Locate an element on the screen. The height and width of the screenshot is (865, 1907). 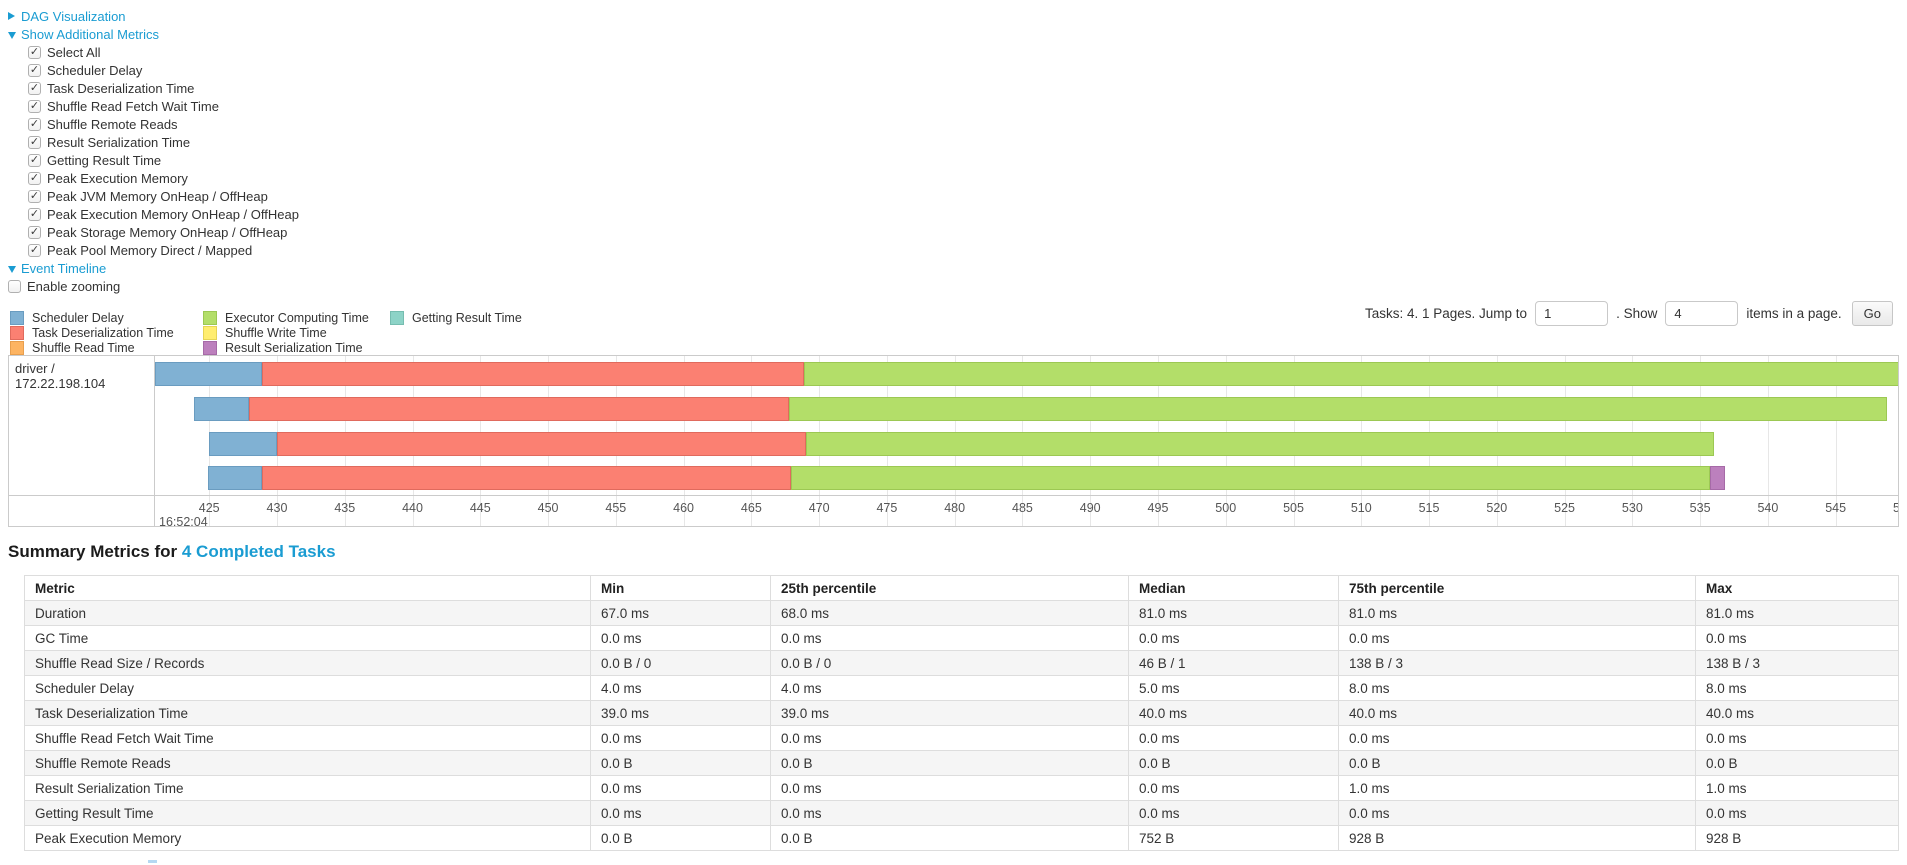
checkbox-label: Peak Pool Memory Direct / Mapped is located at coordinates (150, 250).